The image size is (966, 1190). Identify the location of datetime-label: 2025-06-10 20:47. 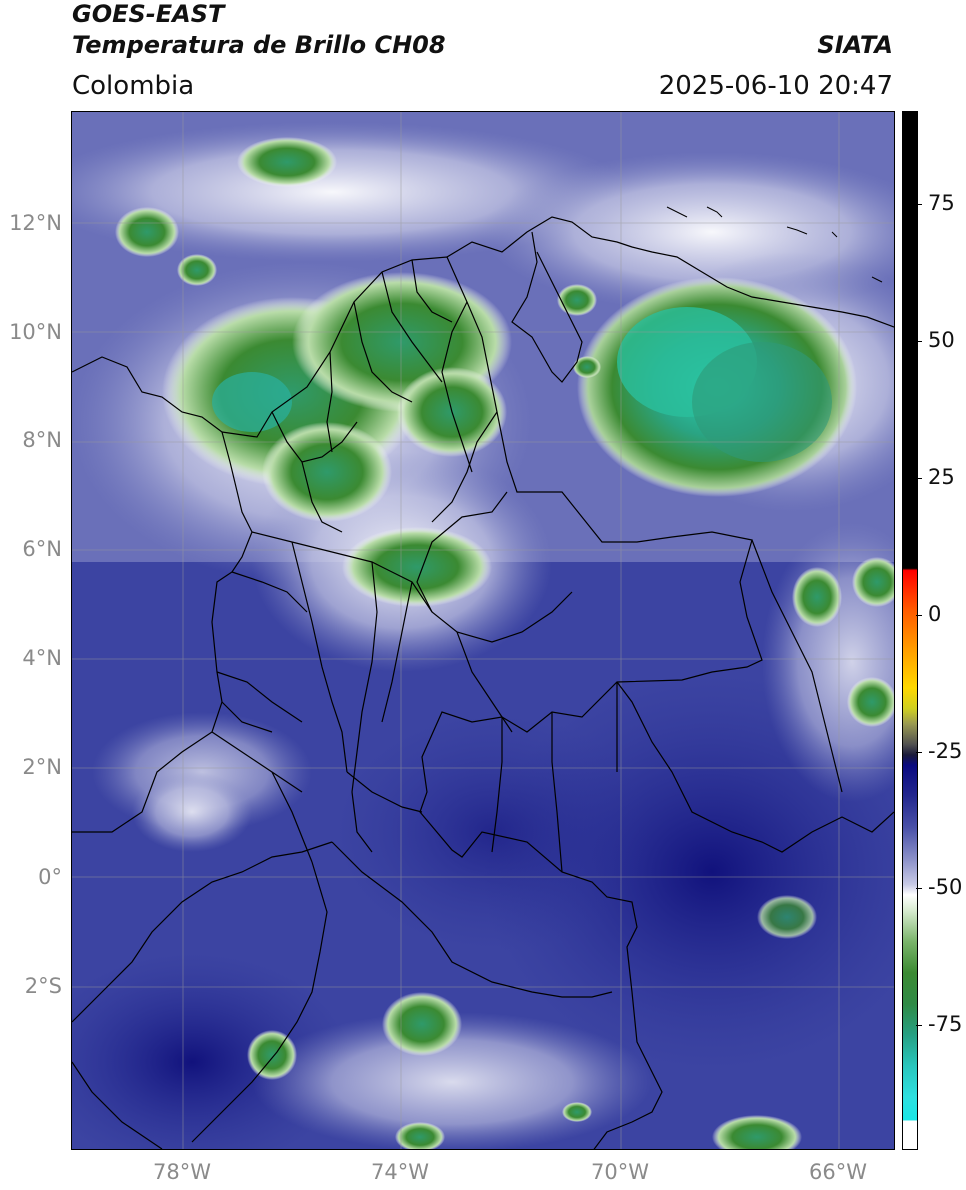
(775, 86).